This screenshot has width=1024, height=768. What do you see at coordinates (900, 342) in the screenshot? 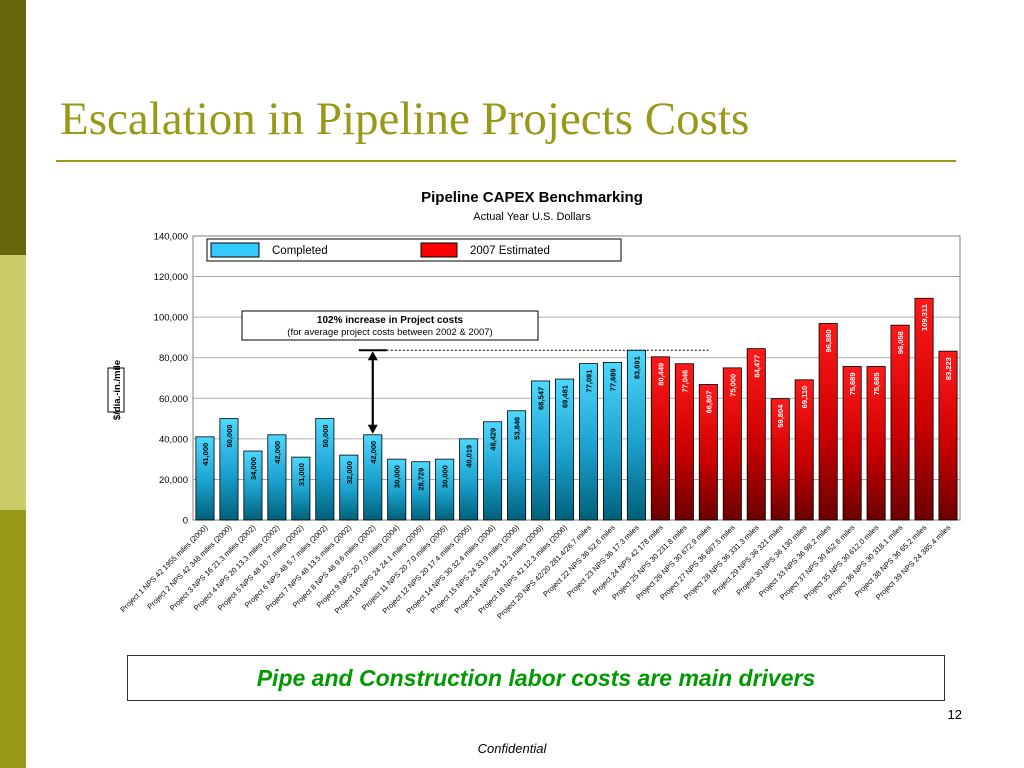
I see `bar-value-label: 96,058` at bounding box center [900, 342].